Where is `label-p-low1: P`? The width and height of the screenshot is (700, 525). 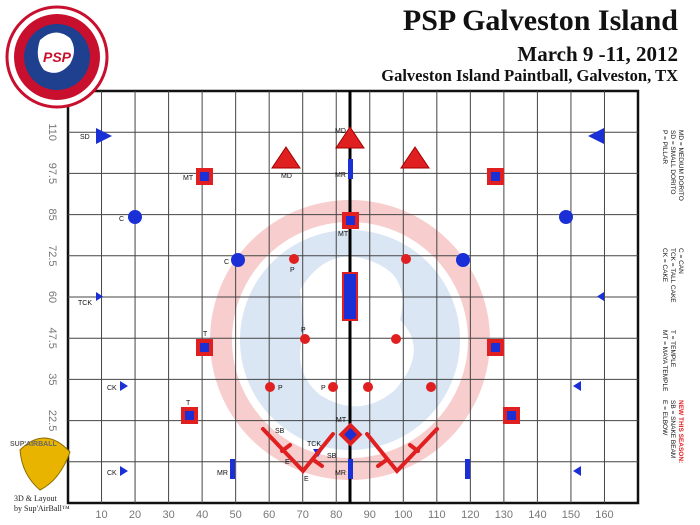 label-p-low1: P is located at coordinates (280, 388).